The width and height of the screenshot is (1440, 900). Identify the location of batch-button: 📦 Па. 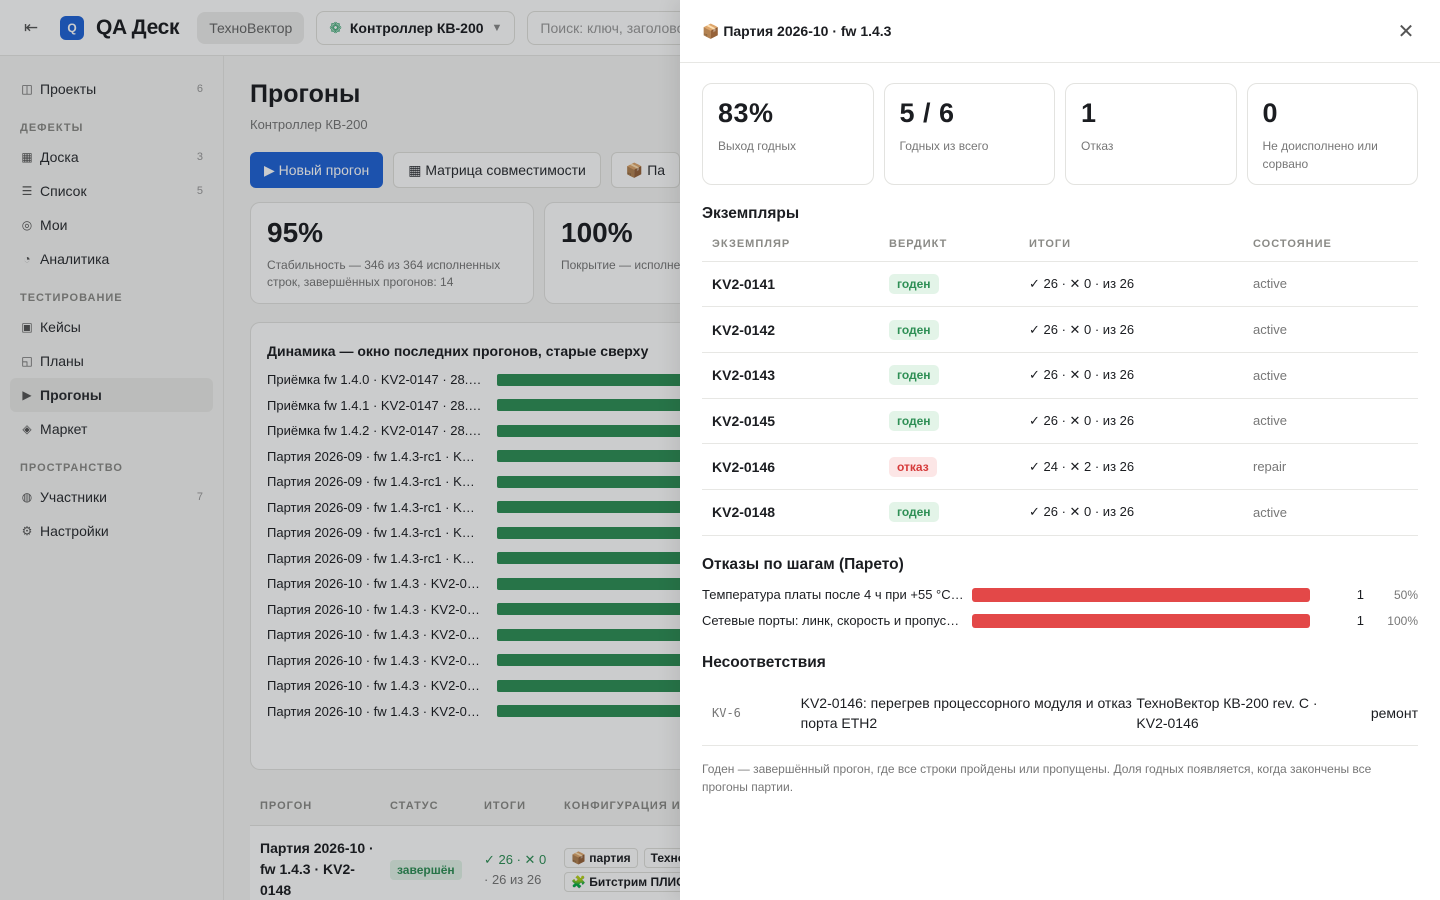
(645, 170).